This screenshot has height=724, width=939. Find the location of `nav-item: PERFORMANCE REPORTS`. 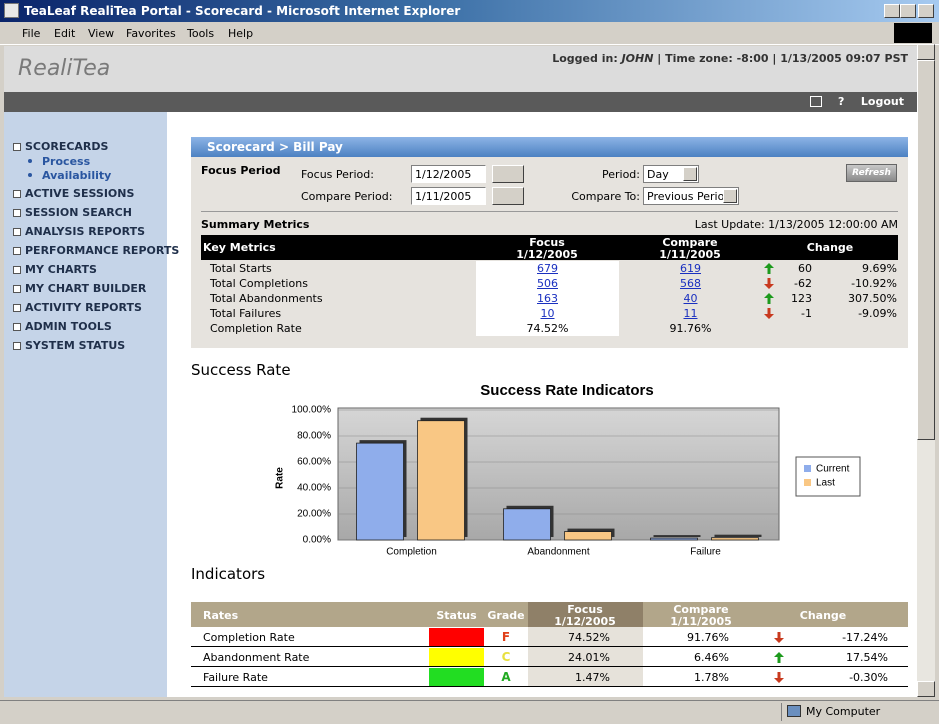

nav-item: PERFORMANCE REPORTS is located at coordinates (102, 250).